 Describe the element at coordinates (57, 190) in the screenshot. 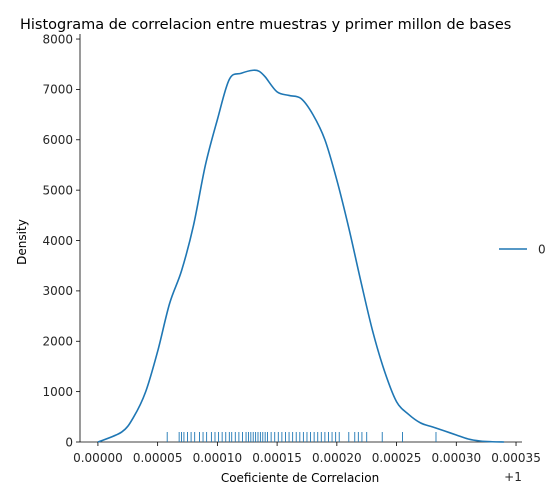

I see `y-tick-label: 5000` at that location.